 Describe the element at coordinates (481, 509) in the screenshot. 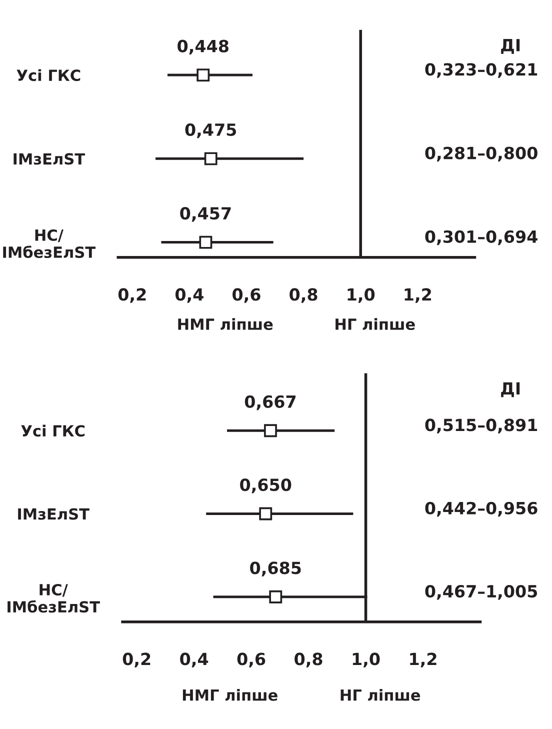

I see `annotation: 0,442–0,956` at that location.